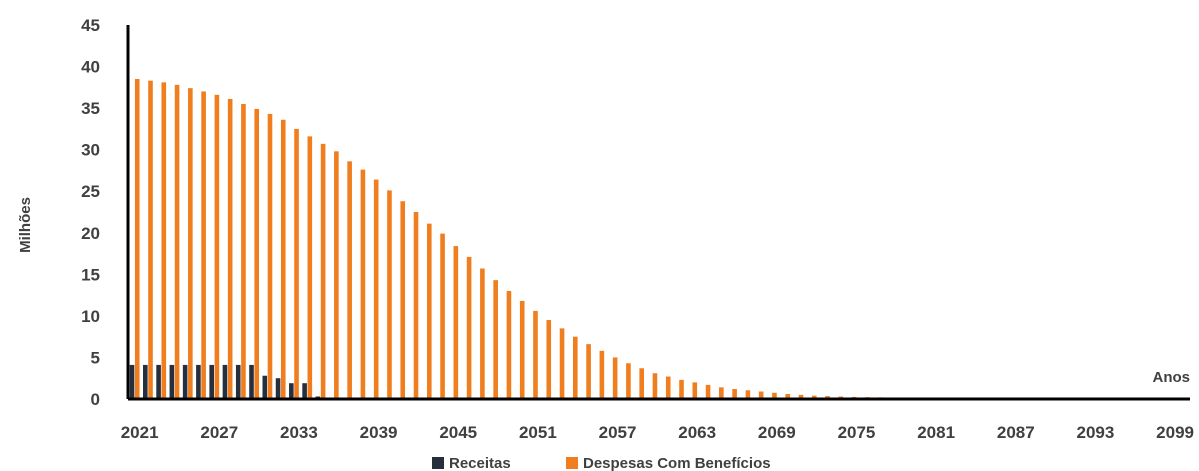 This screenshot has width=1199, height=471. What do you see at coordinates (211, 381) in the screenshot?
I see `bar-receitas-2027` at bounding box center [211, 381].